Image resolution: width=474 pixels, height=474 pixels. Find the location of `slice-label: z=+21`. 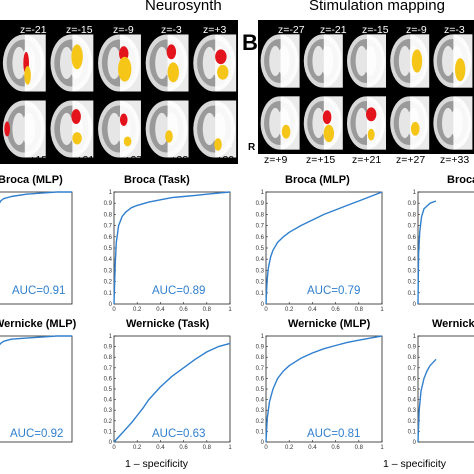

slice-label: z=+21 is located at coordinates (367, 160).